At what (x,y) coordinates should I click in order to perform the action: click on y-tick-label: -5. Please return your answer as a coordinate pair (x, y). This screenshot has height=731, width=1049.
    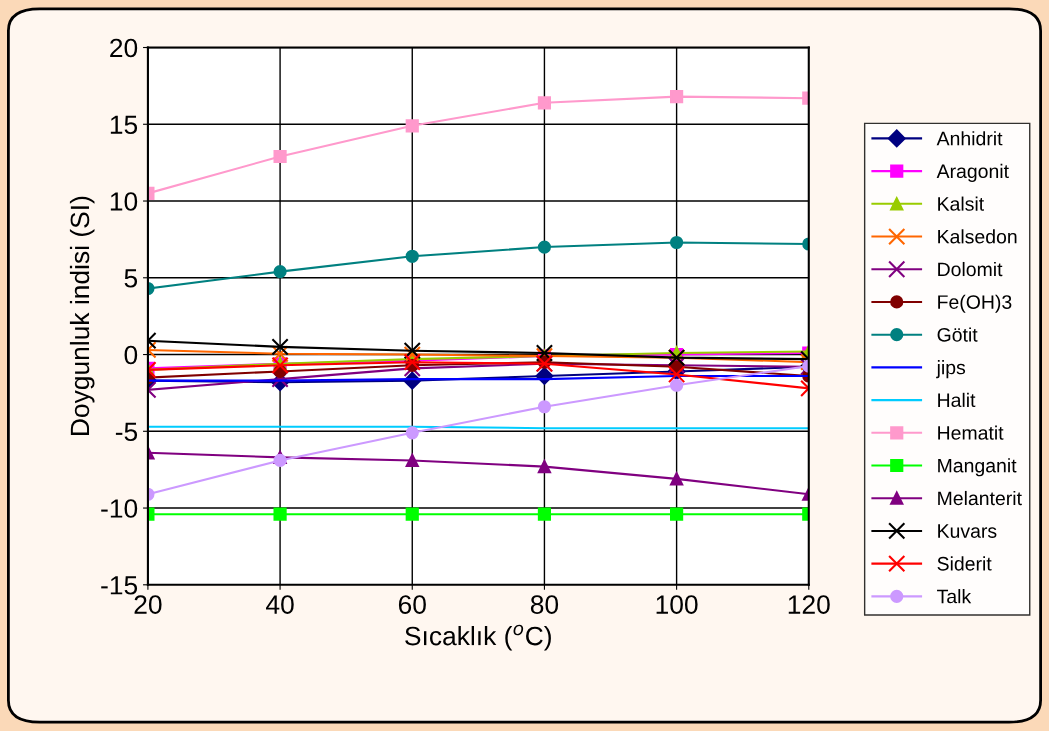
    Looking at the image, I should click on (126, 432).